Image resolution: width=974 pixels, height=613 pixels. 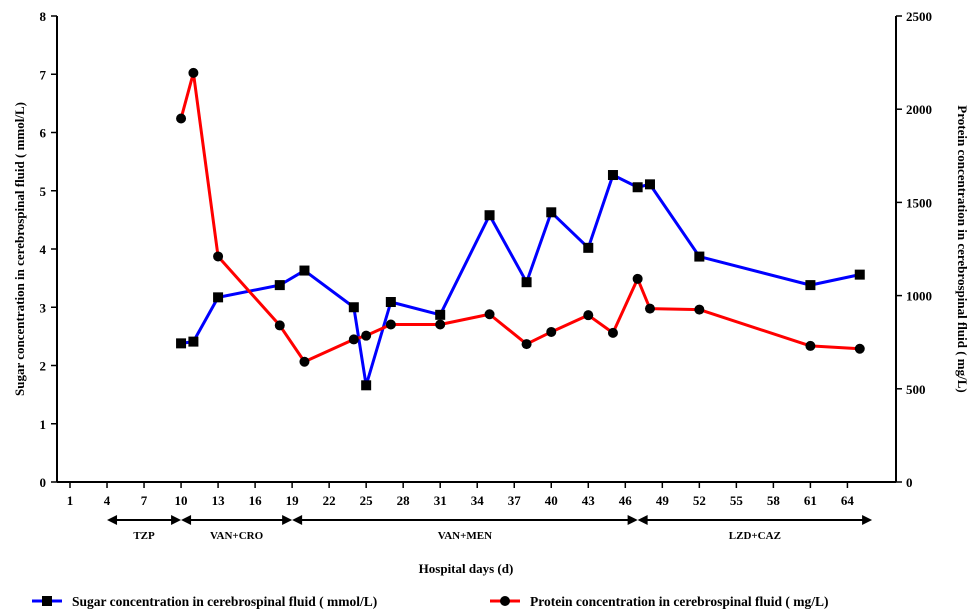 What do you see at coordinates (699, 500) in the screenshot?
I see `x-tick-label: 52` at bounding box center [699, 500].